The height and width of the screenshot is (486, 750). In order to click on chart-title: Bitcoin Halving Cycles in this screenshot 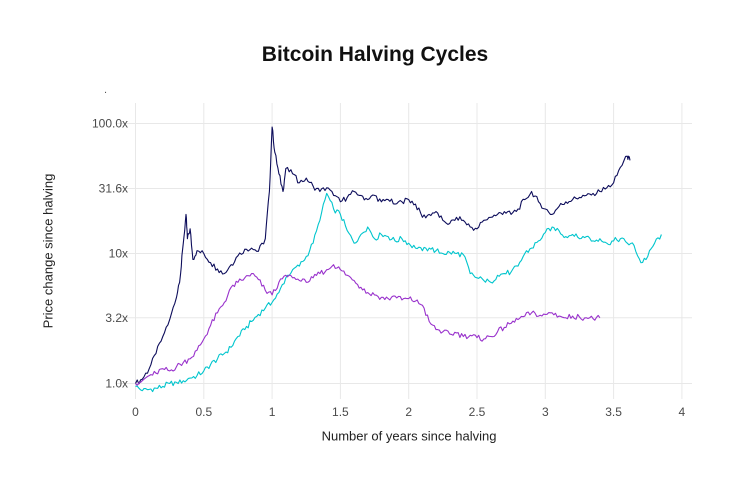, I will do `click(375, 54)`.